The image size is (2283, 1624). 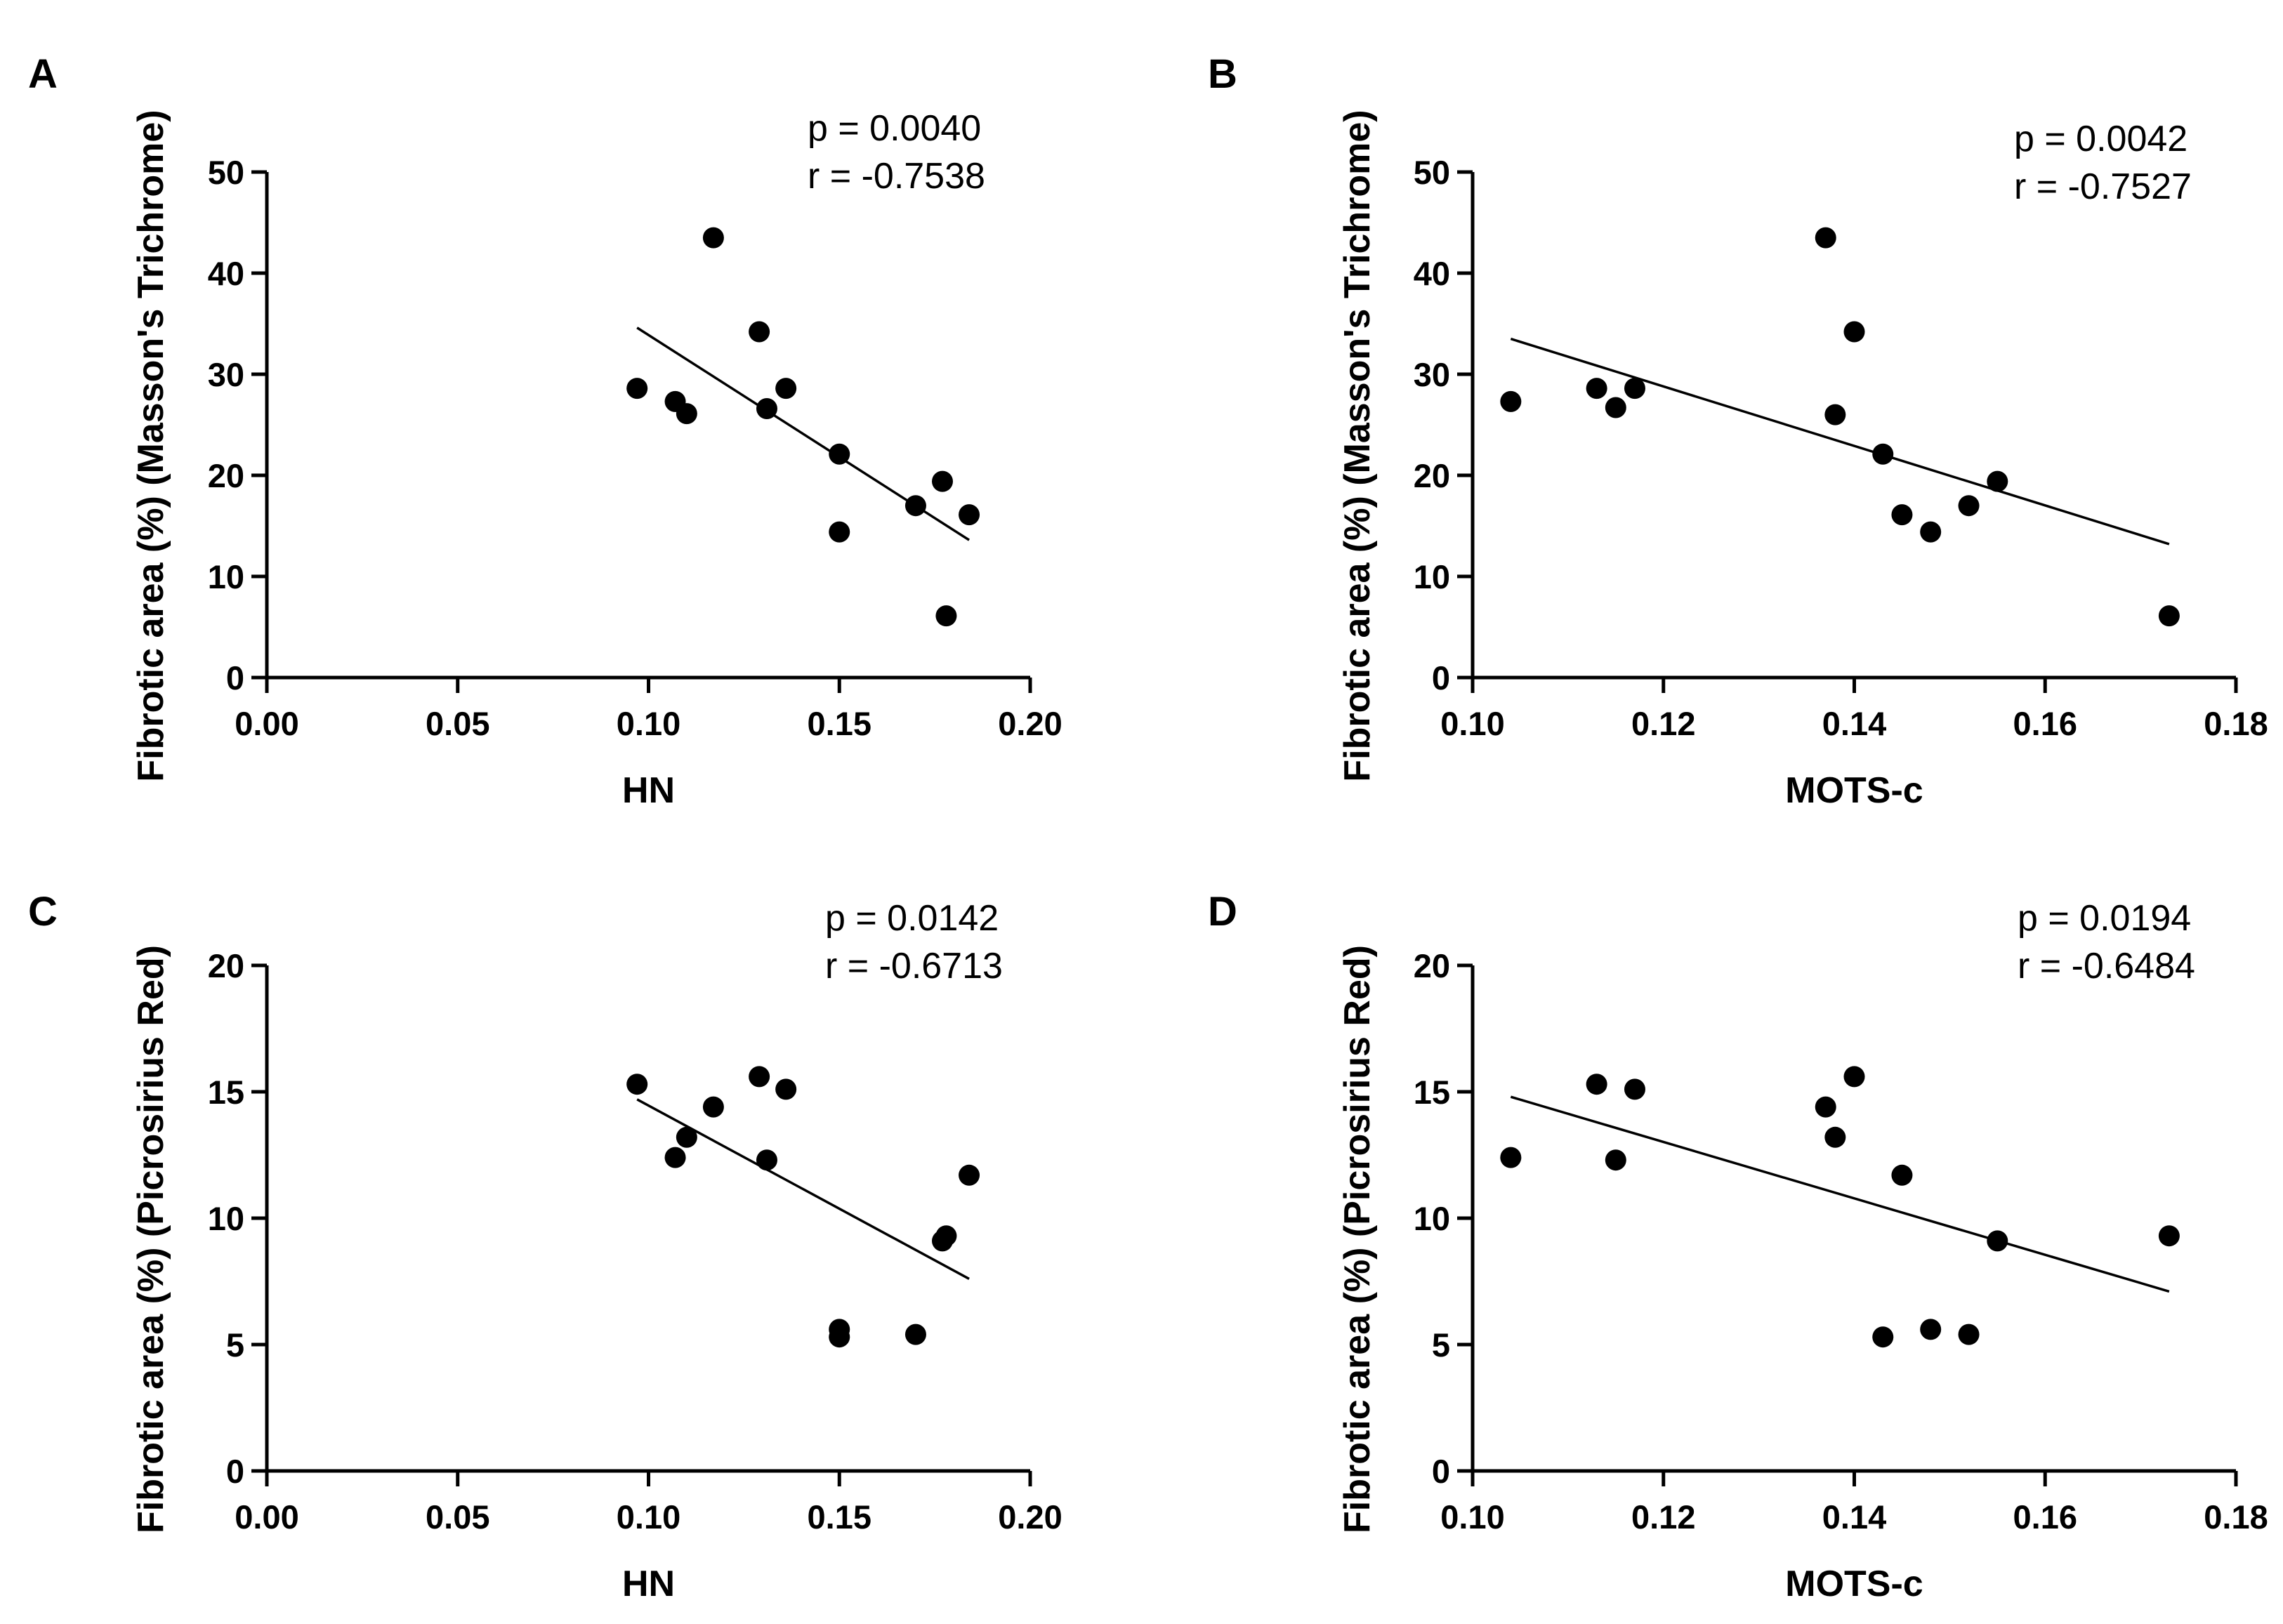 I want to click on p-value: p = 0.0142, so click(x=912, y=918).